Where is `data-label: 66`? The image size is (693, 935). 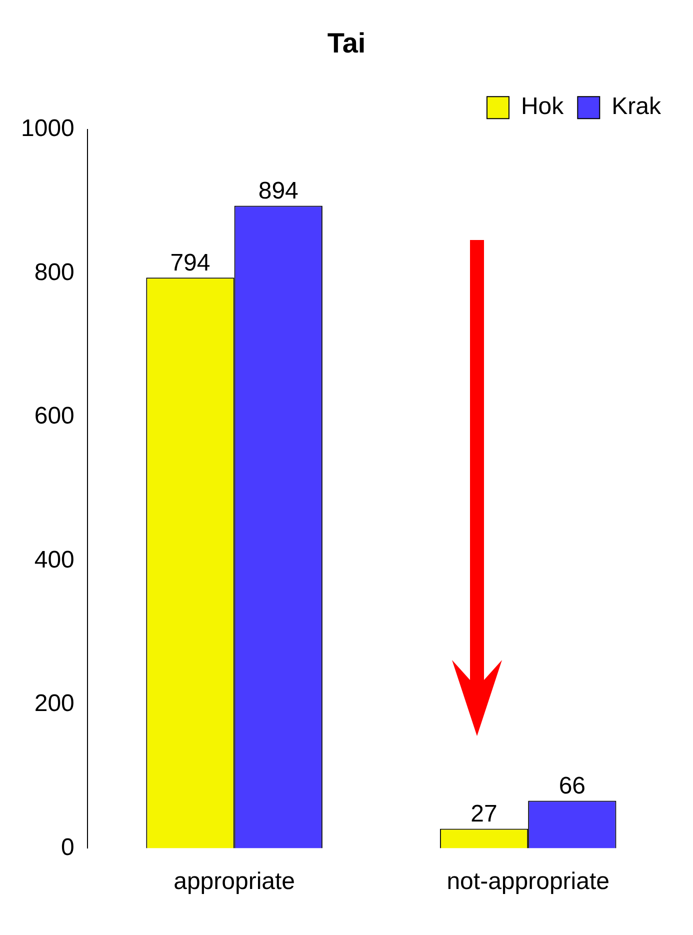
data-label: 66 is located at coordinates (572, 786).